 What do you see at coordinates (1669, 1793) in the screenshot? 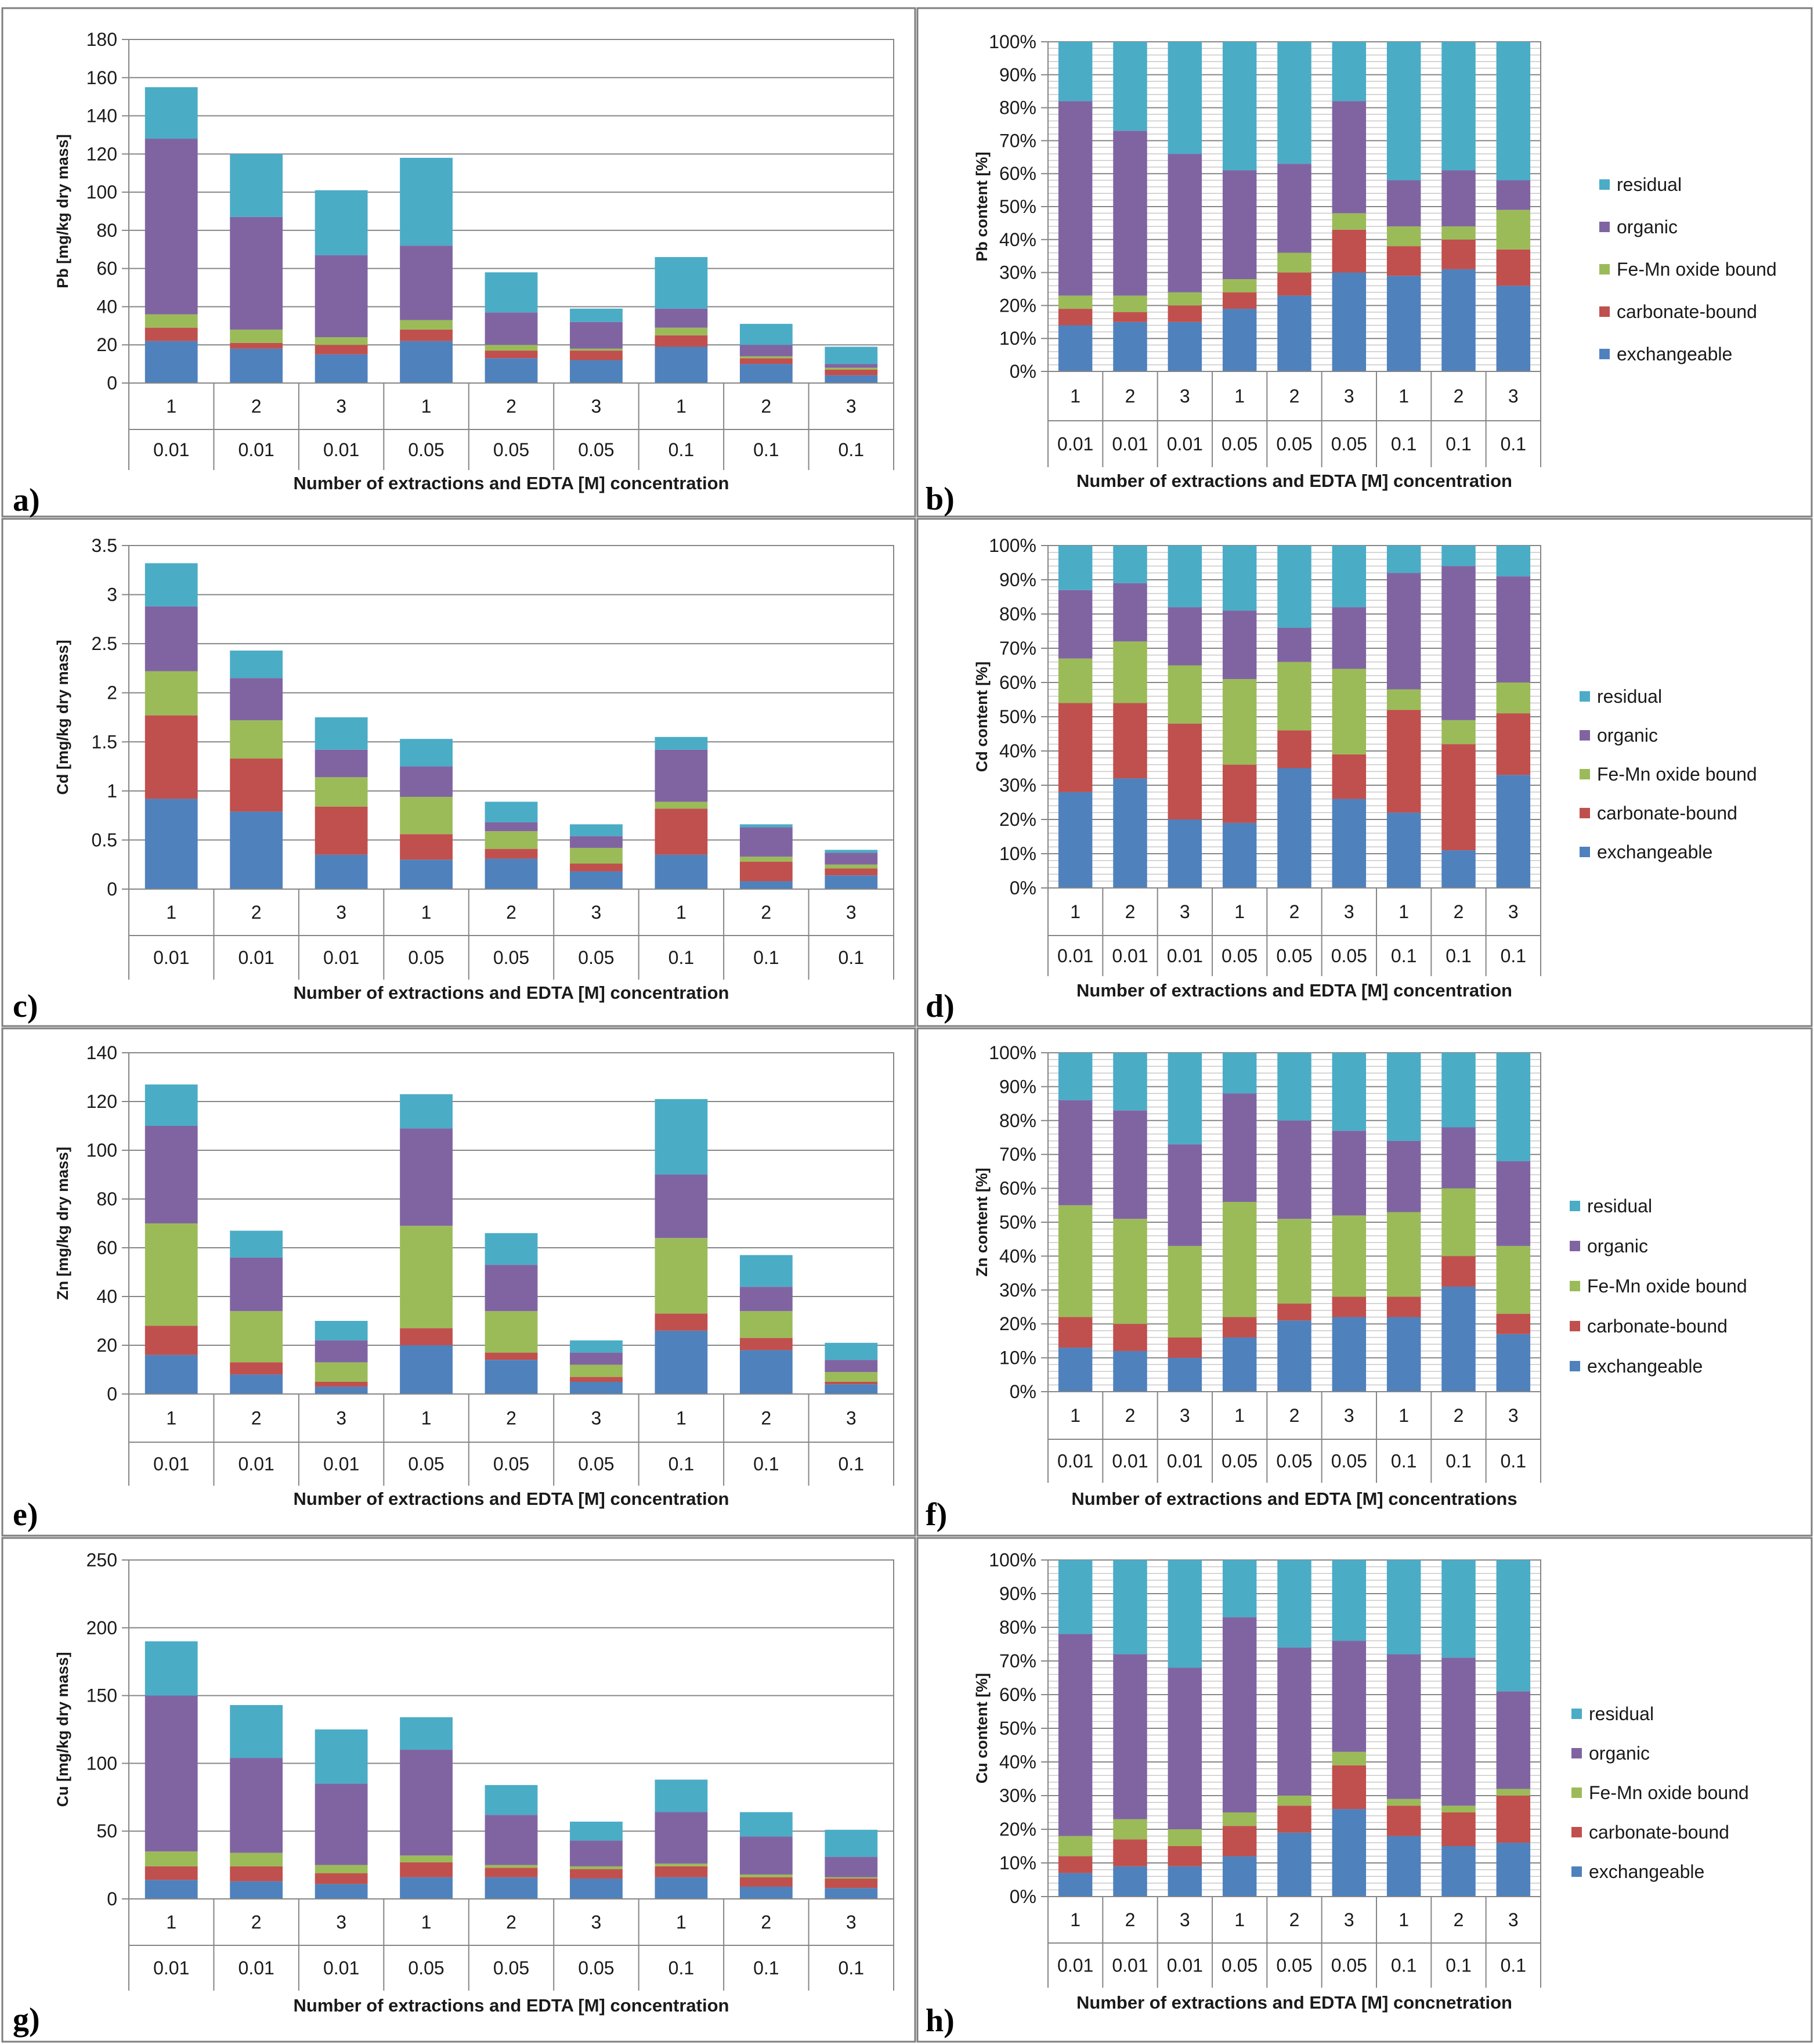
I see `legend-label: Fe-Mn oxide bound` at bounding box center [1669, 1793].